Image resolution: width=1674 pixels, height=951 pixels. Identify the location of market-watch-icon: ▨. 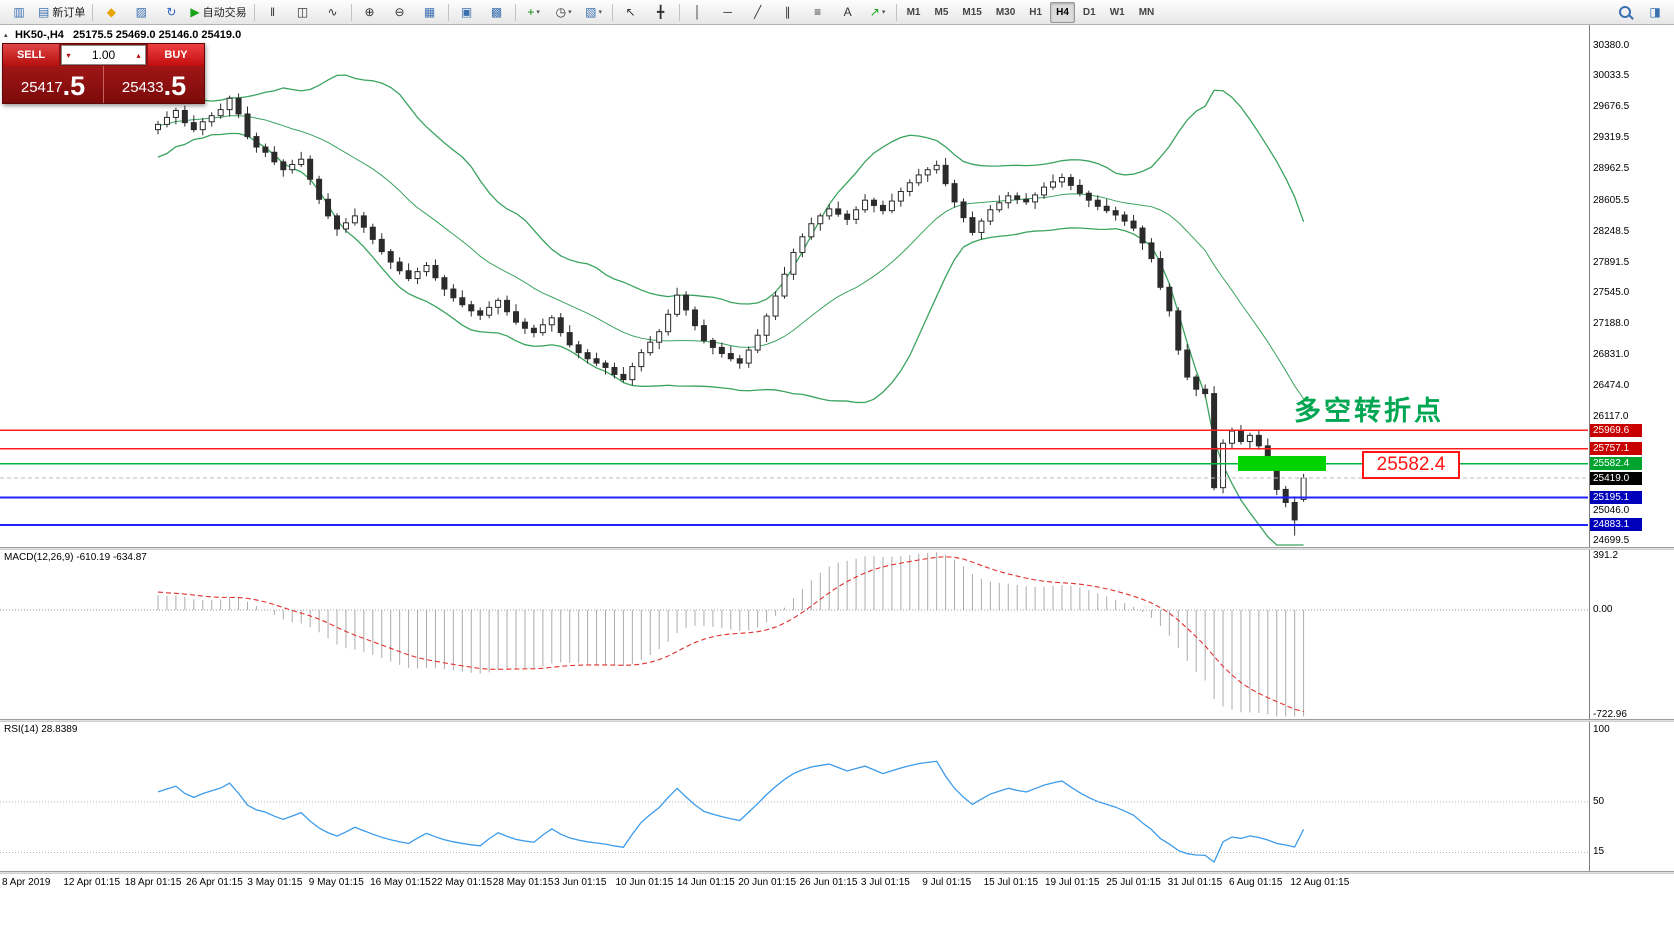
(141, 12).